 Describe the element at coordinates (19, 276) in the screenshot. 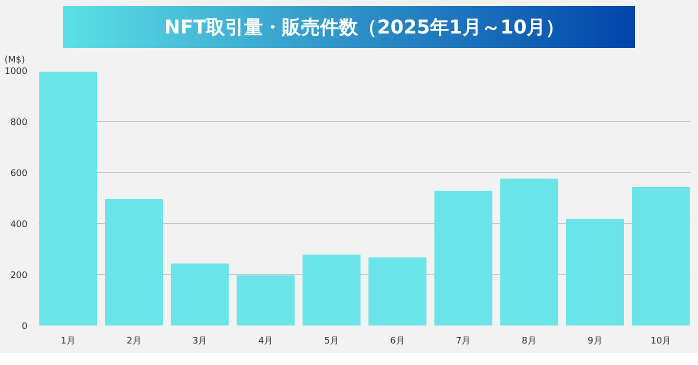

I see `y-tick-label: 200` at that location.